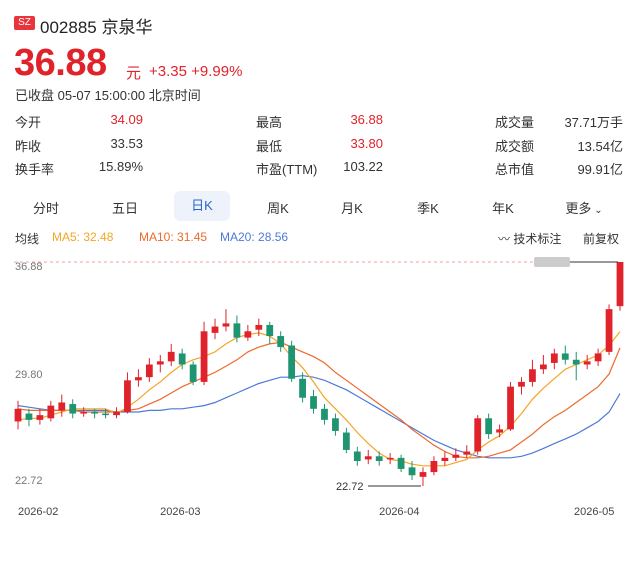 The image size is (638, 580). I want to click on x-tick-label: 2026-05, so click(594, 512).